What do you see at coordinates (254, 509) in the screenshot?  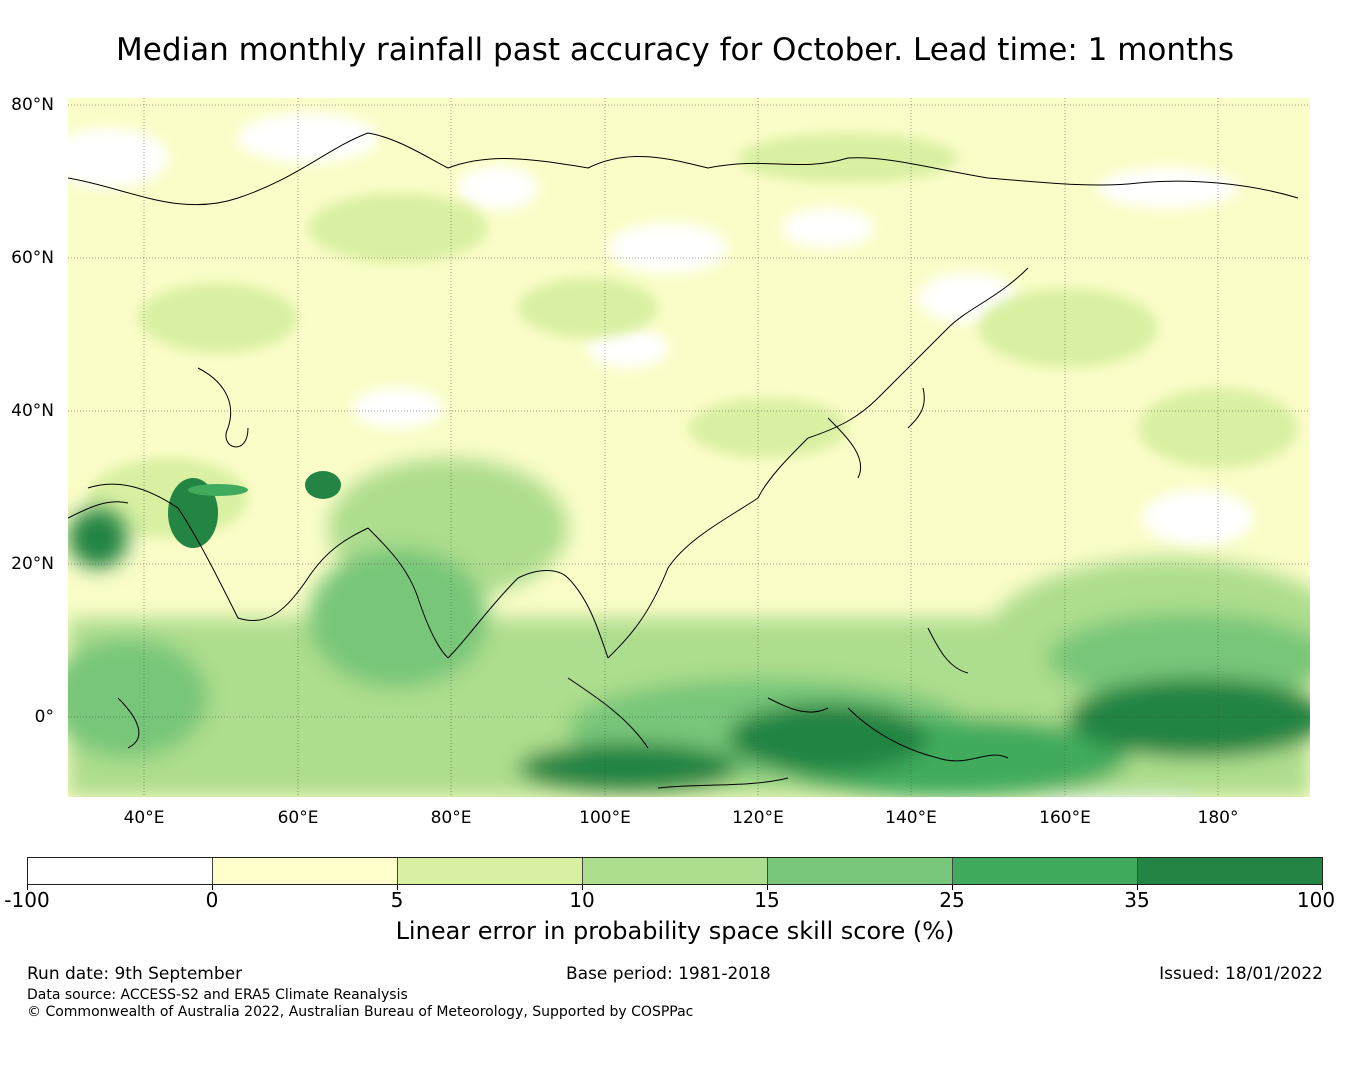 I see `arabia-high-skill` at bounding box center [254, 509].